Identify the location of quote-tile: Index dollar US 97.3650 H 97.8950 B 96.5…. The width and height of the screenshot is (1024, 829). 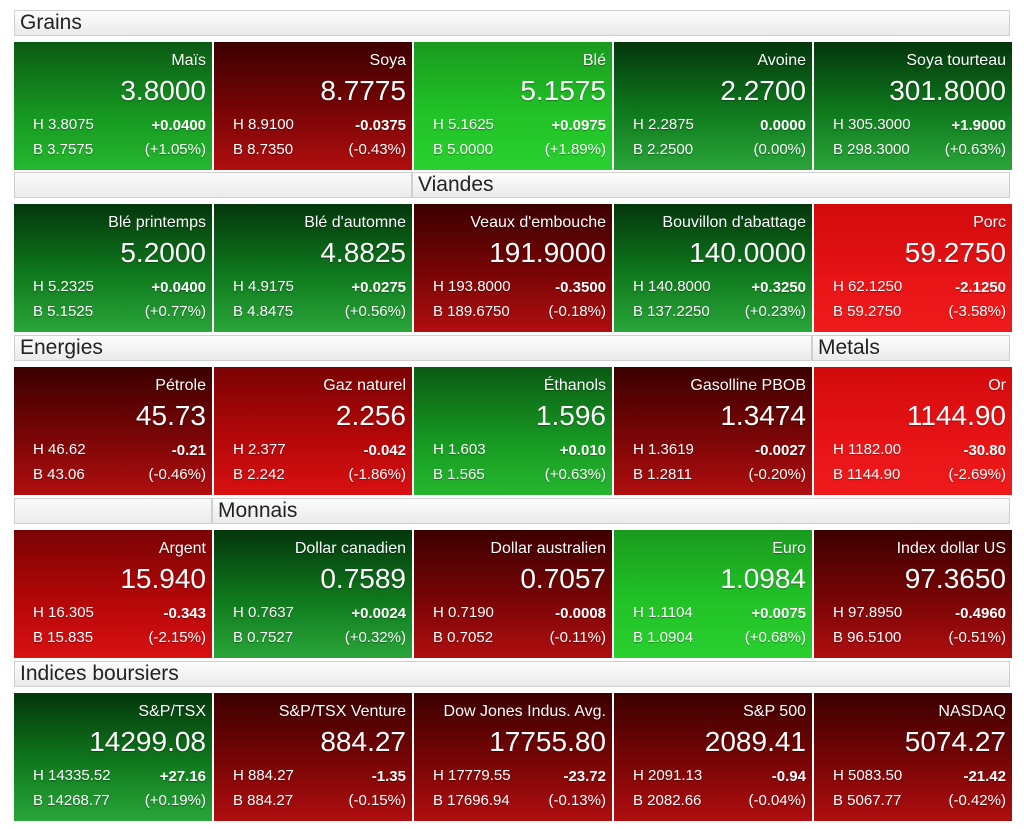
(913, 594).